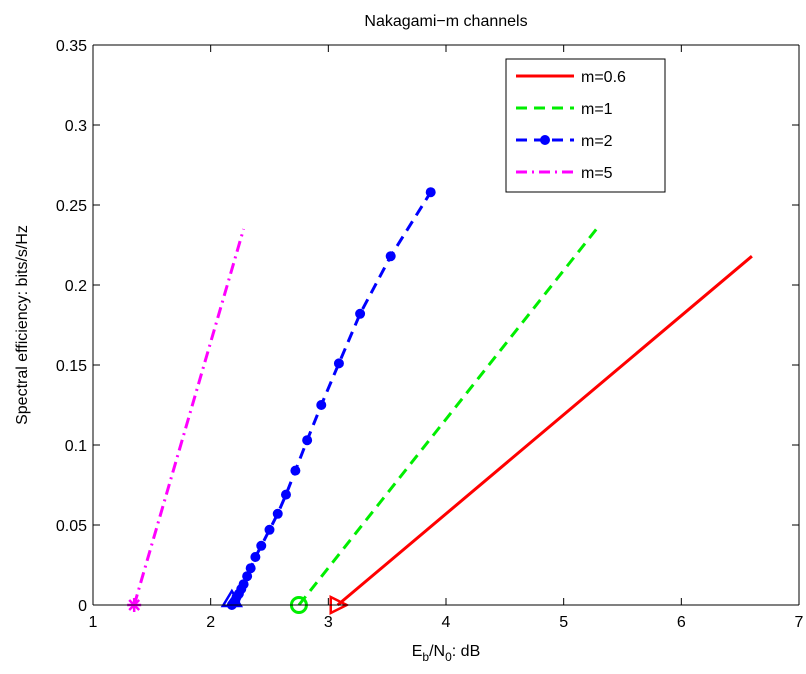  What do you see at coordinates (76, 126) in the screenshot?
I see `y-tick-label: 0.3` at bounding box center [76, 126].